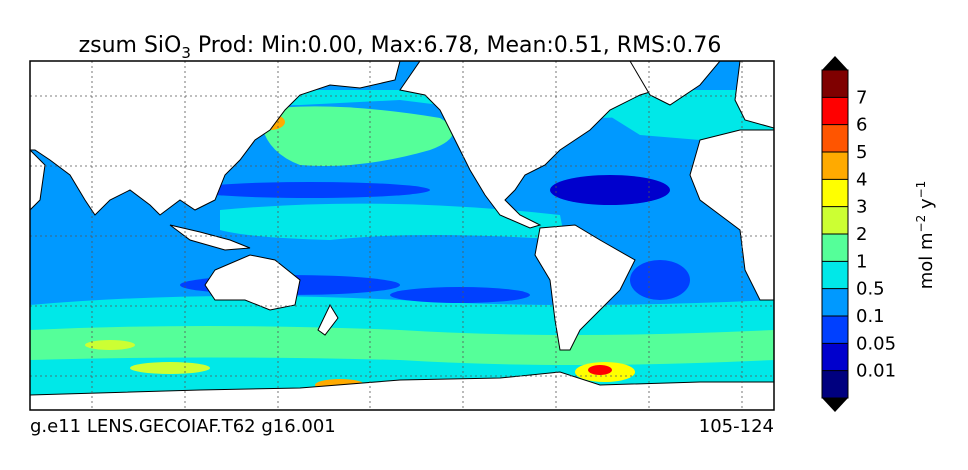 The height and width of the screenshot is (470, 968). Describe the element at coordinates (210, 237) in the screenshot. I see `land-indonesia` at that location.